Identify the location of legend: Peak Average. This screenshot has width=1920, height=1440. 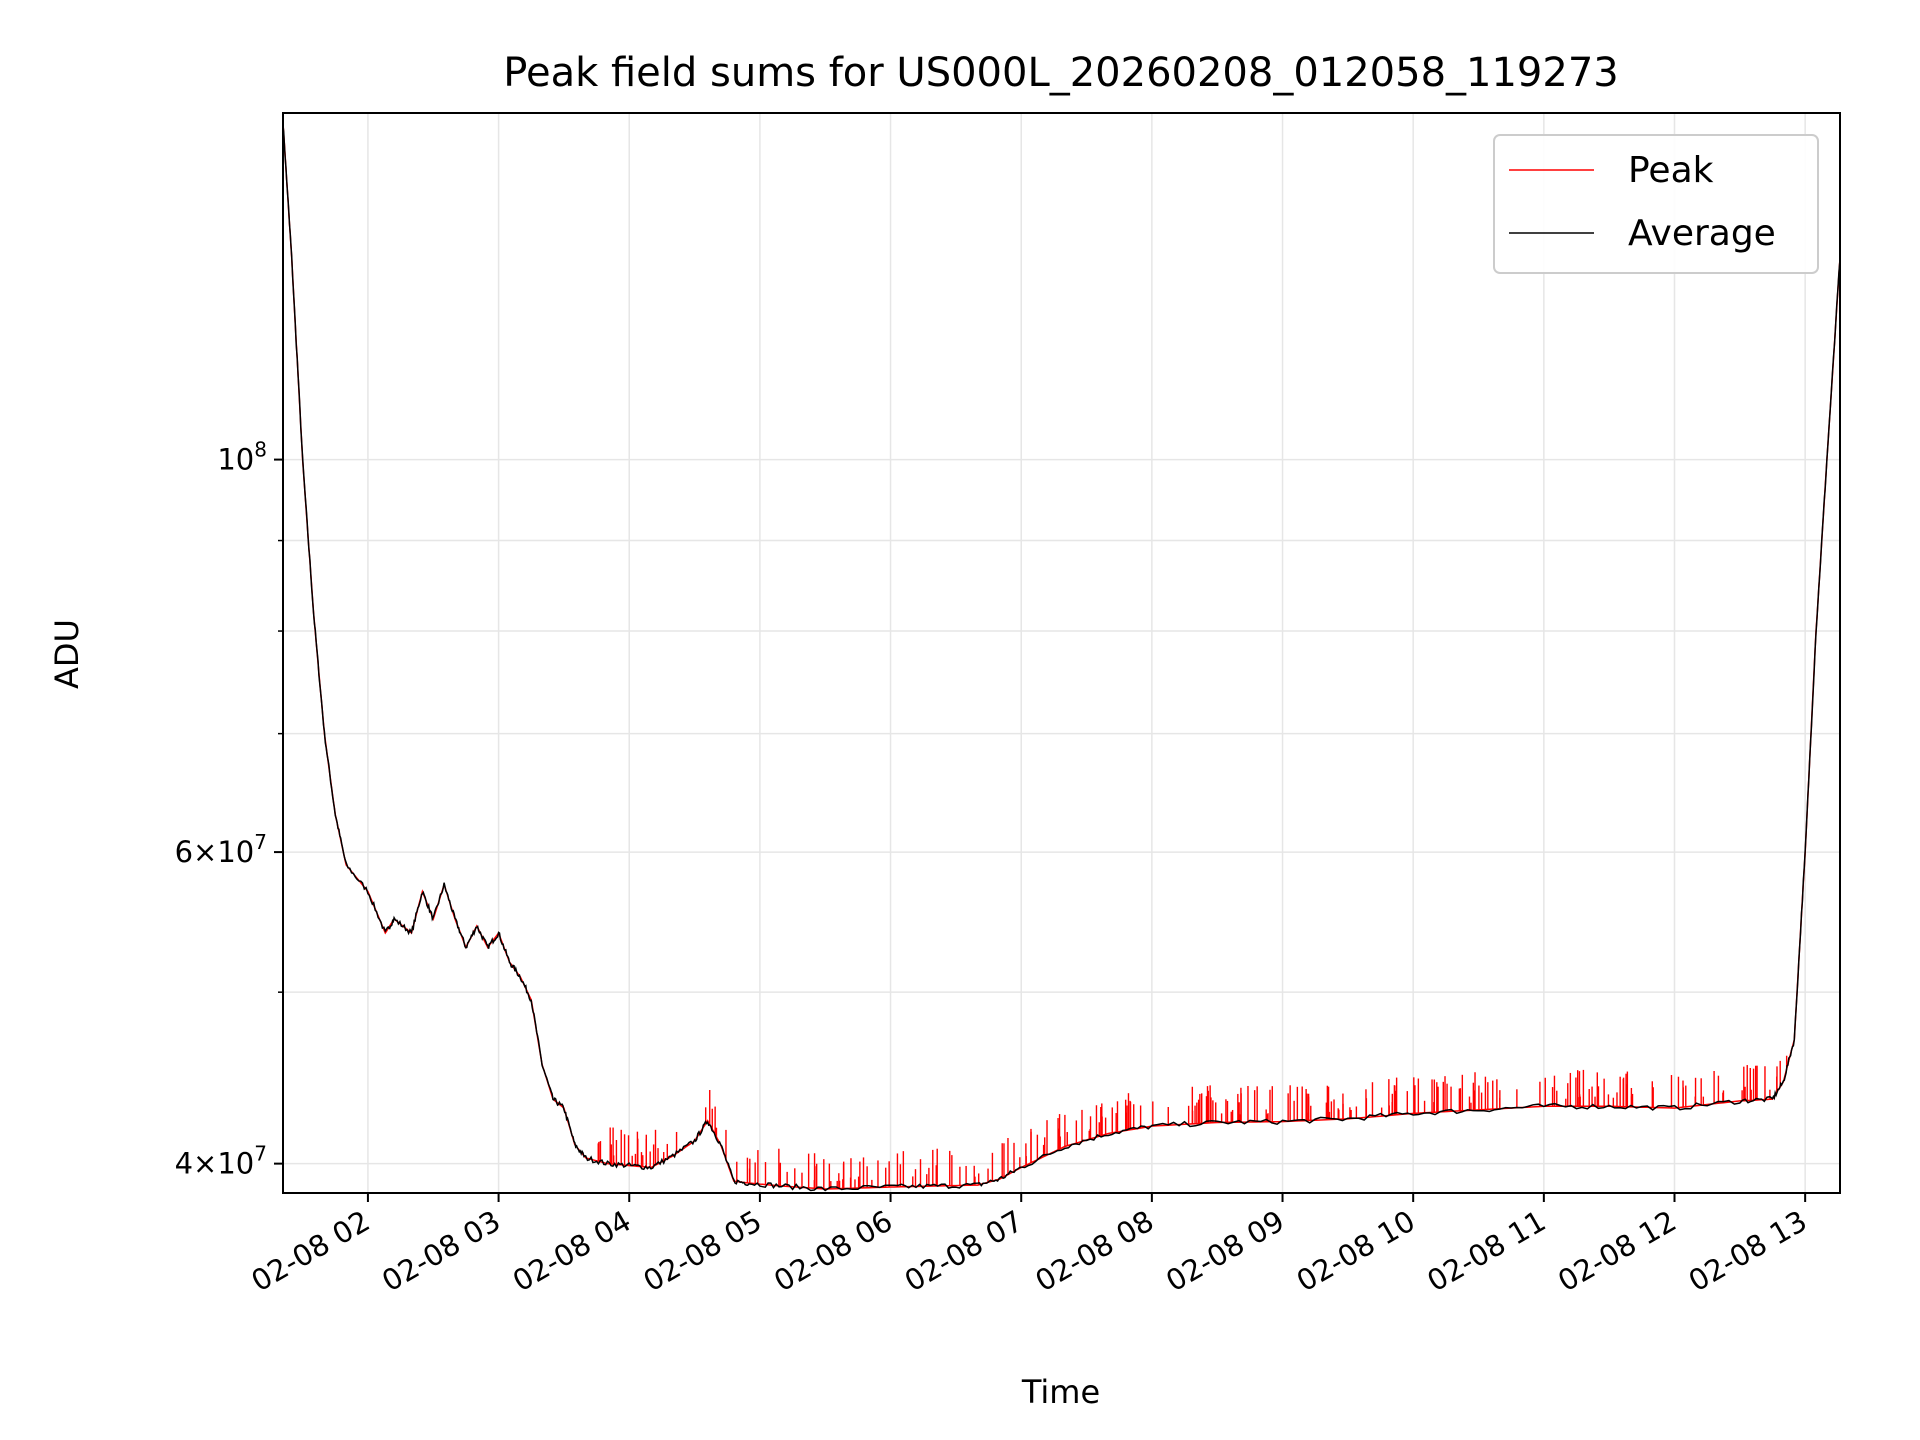
(1656, 204).